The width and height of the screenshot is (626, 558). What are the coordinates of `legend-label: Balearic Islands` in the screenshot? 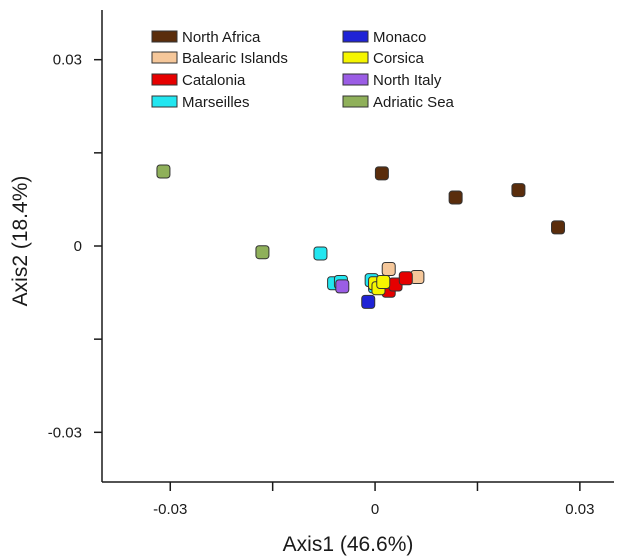 It's located at (235, 58).